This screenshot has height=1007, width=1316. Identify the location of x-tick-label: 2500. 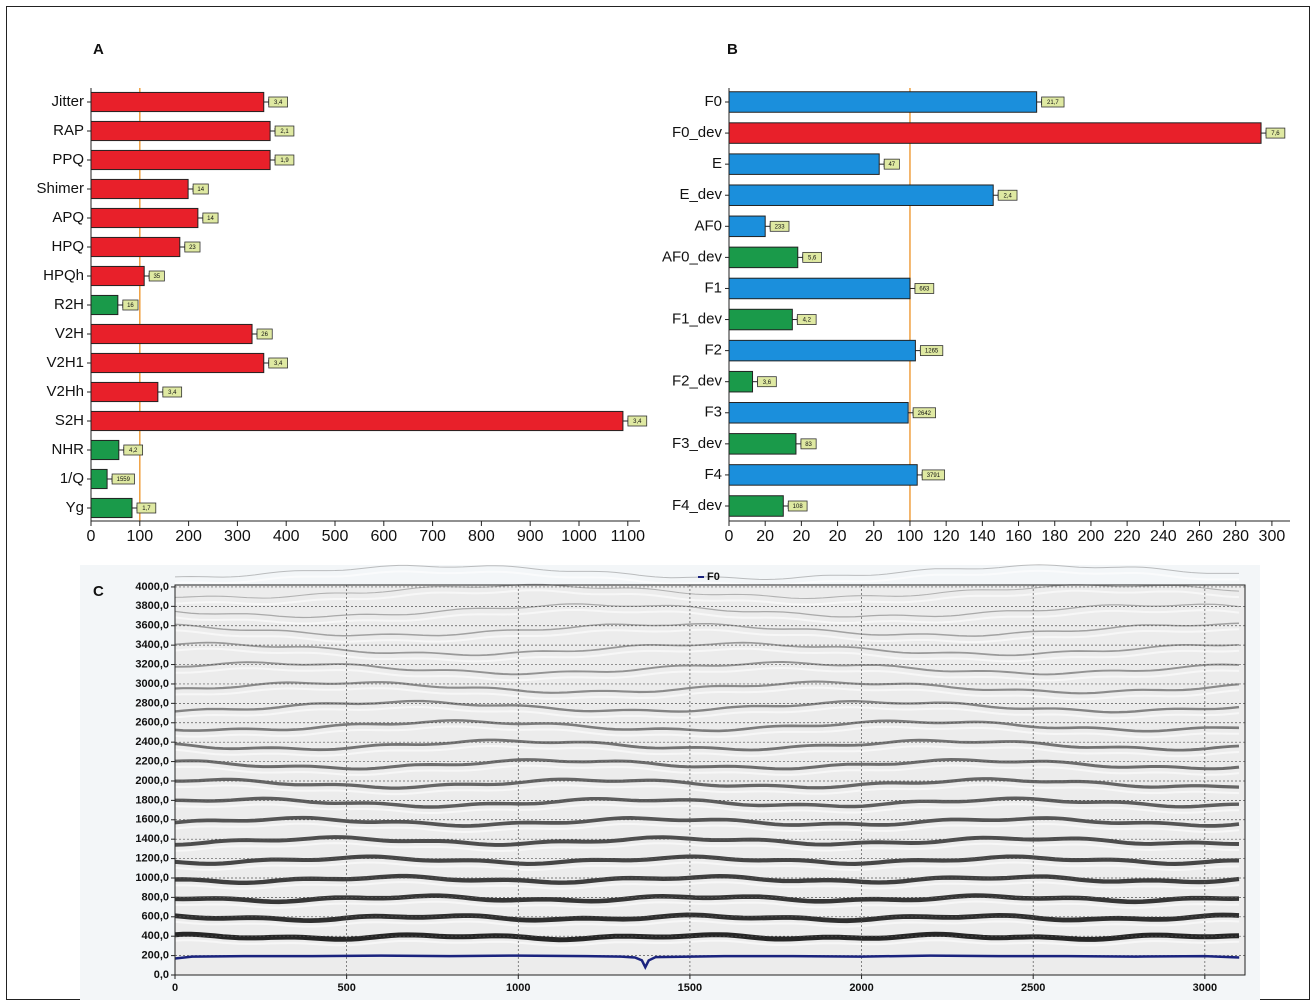
(1033, 988).